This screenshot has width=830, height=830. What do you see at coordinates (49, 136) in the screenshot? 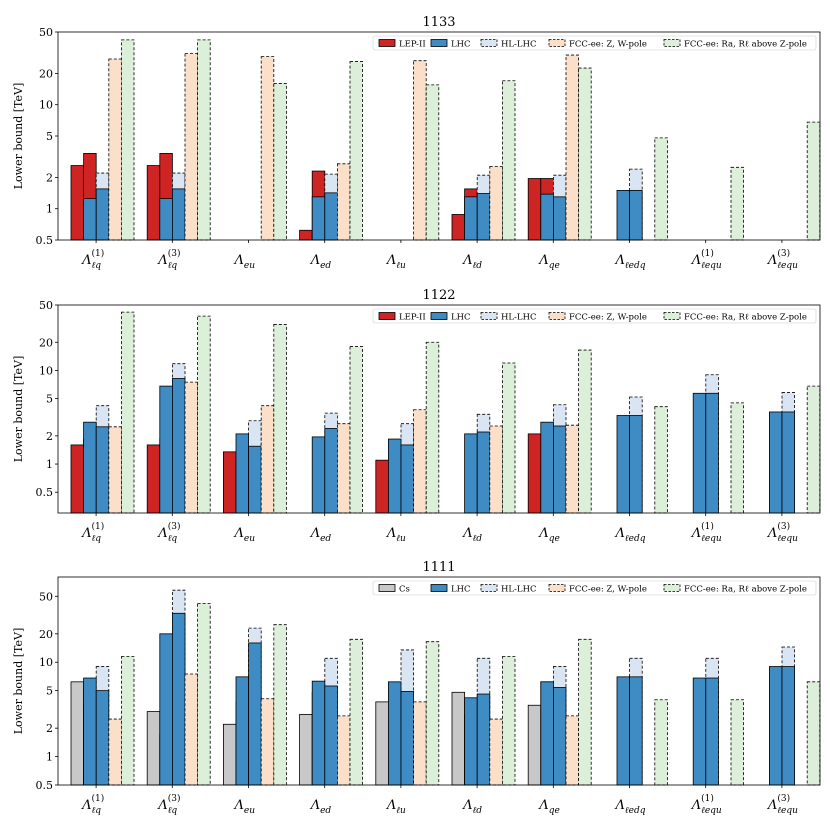
I see `y-tick-label: 5` at bounding box center [49, 136].